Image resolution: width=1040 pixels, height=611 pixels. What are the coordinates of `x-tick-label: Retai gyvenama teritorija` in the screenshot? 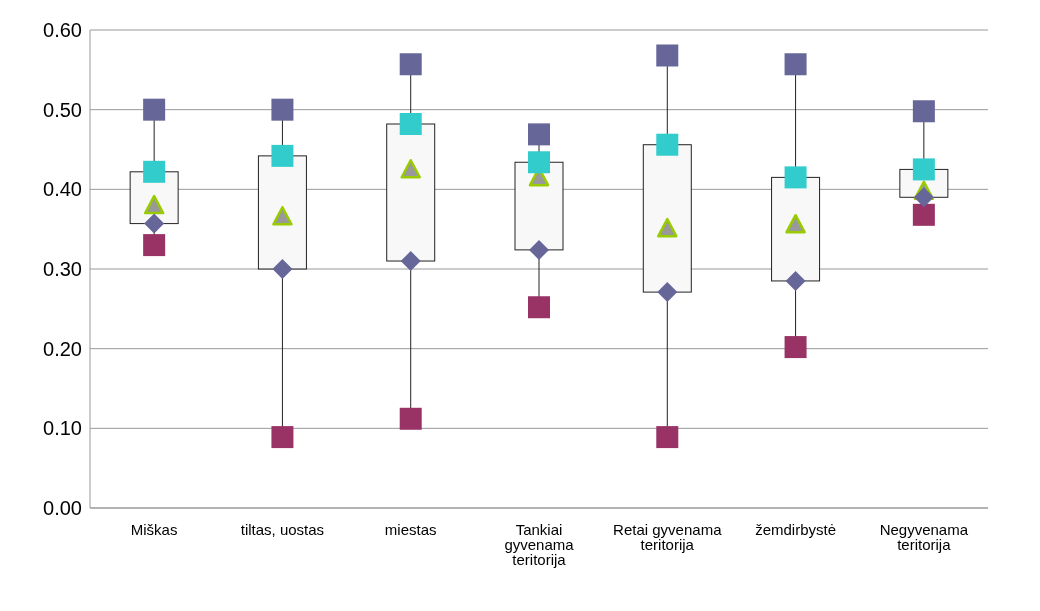 It's located at (668, 536).